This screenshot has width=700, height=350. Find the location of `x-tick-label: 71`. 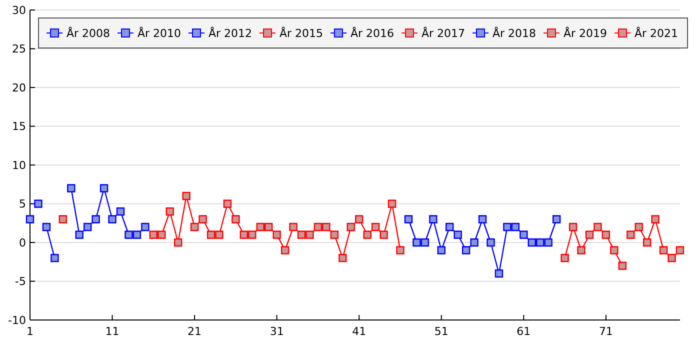

x-tick-label: 71 is located at coordinates (605, 331).